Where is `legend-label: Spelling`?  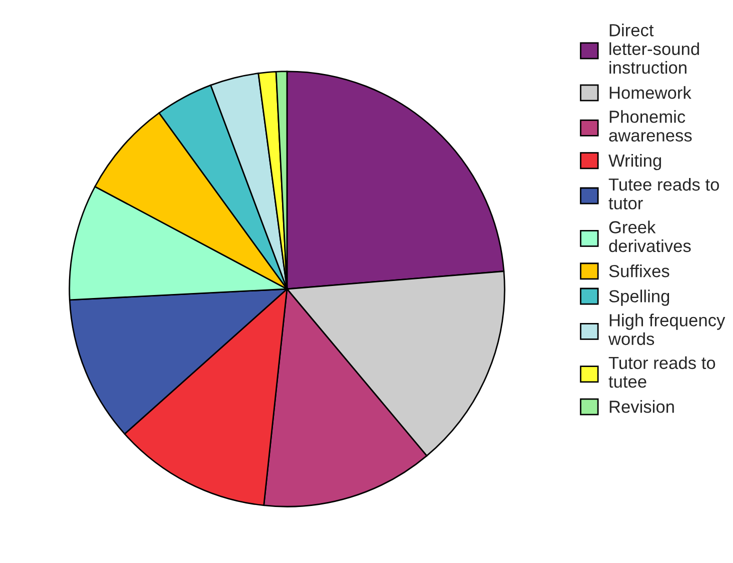
legend-label: Spelling is located at coordinates (639, 298).